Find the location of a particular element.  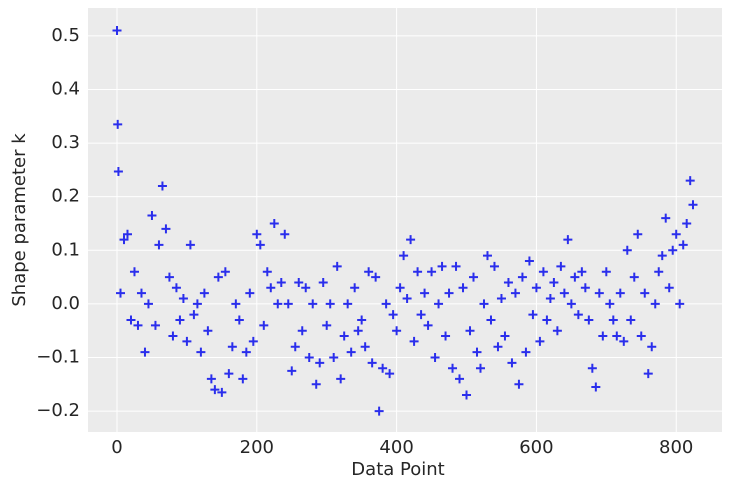

x-tick-label: 400 is located at coordinates (396, 447).